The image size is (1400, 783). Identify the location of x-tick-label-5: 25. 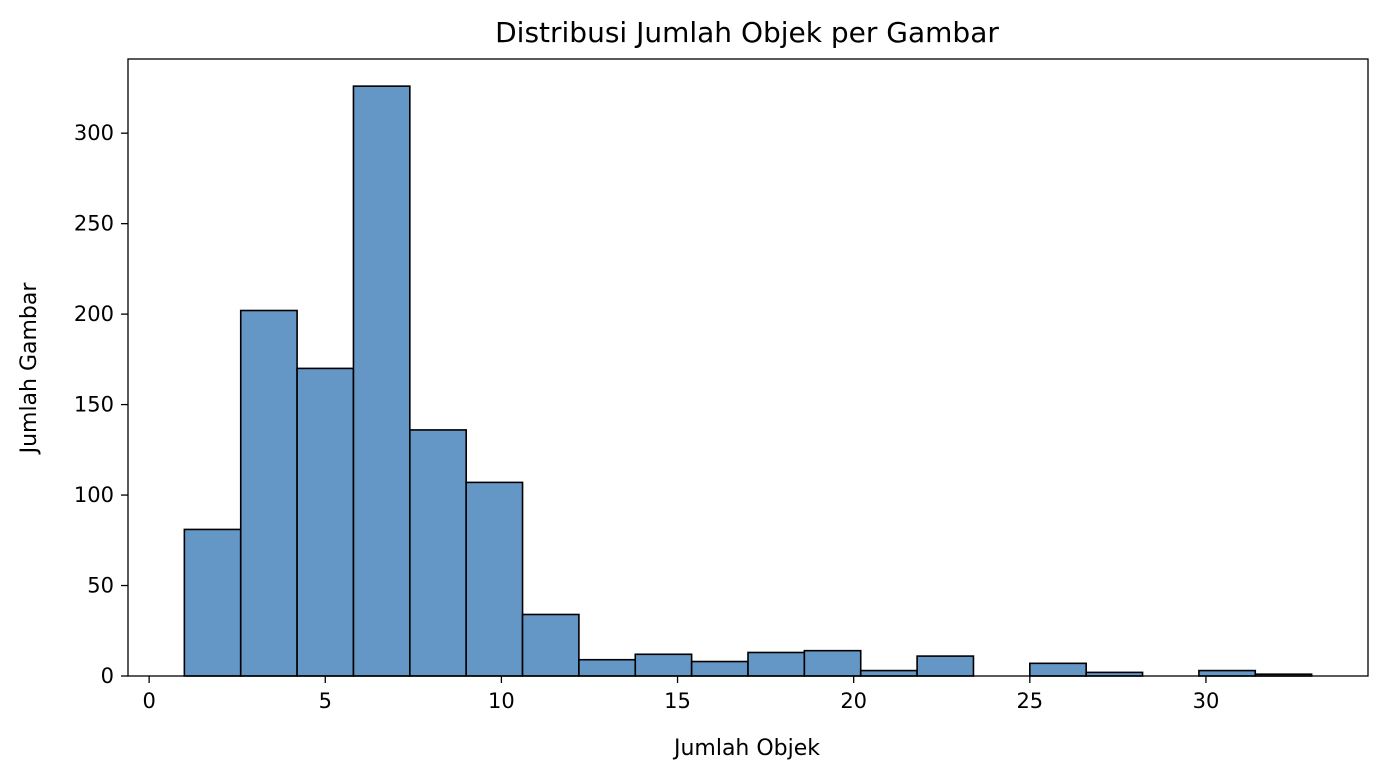
(1029, 701).